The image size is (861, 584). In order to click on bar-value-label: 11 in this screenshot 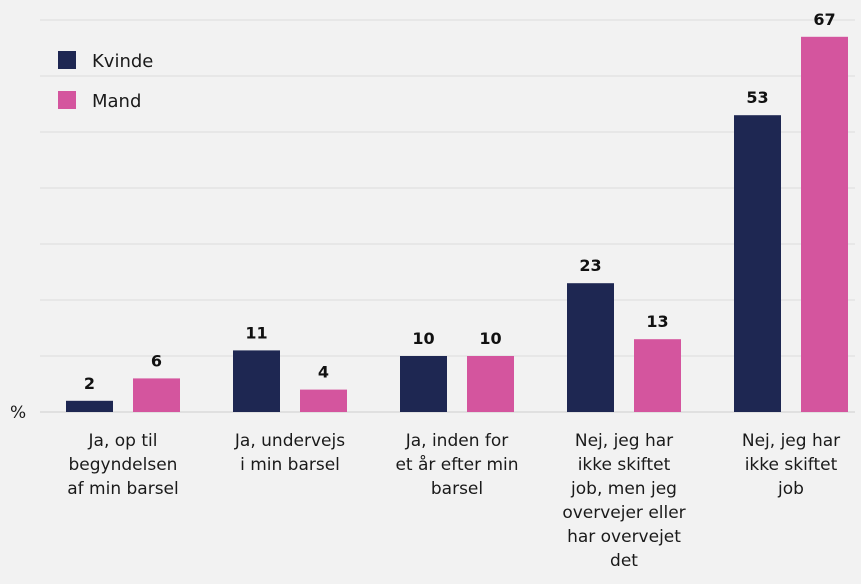, I will do `click(256, 332)`.